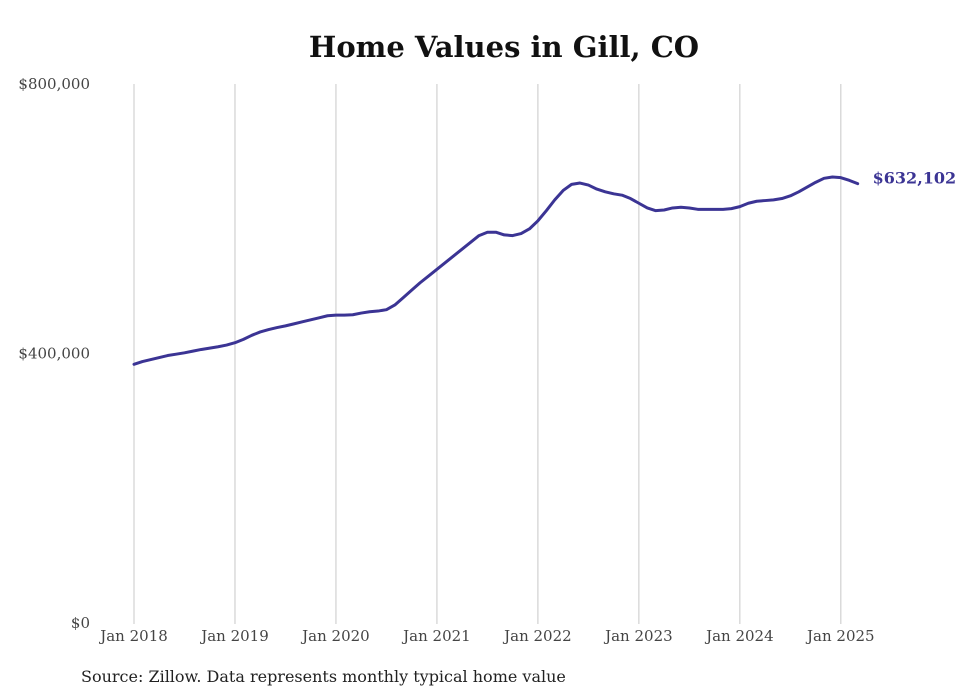  I want to click on y-tick-label: $800,000, so click(54, 84).